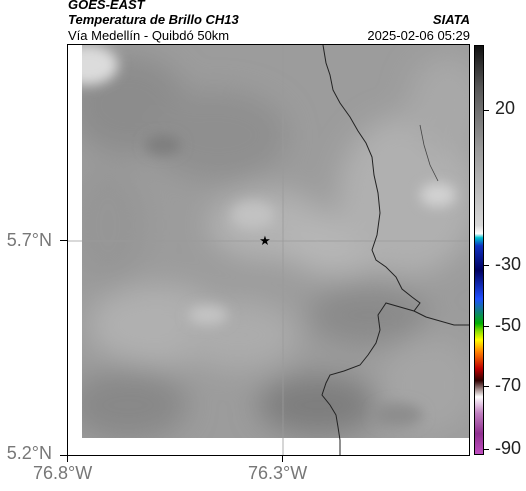 The height and width of the screenshot is (491, 526). Describe the element at coordinates (153, 19) in the screenshot. I see `product-title: Temperatura de Brillo CH13` at that location.